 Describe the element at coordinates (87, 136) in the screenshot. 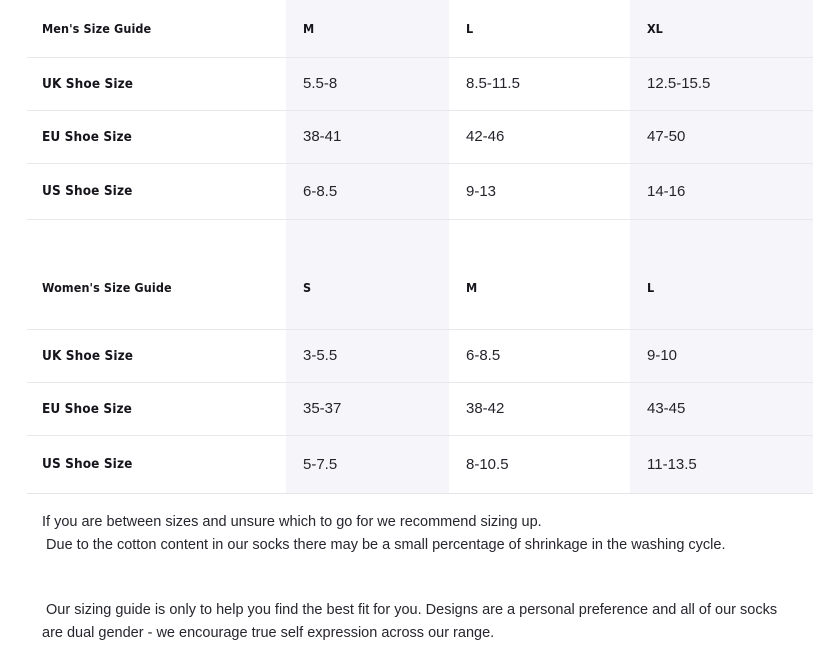

I see `mens-eu-shoe-size-label: EU Shoe Size` at that location.